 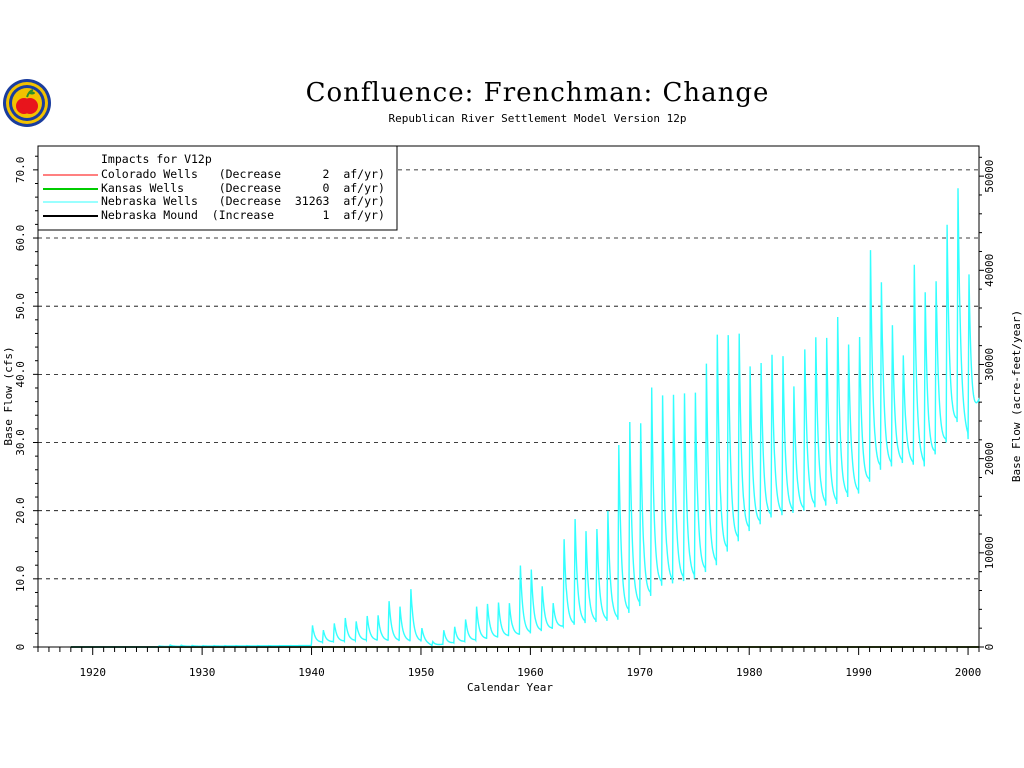 What do you see at coordinates (20, 170) in the screenshot?
I see `y-tick-label: 70.0` at bounding box center [20, 170].